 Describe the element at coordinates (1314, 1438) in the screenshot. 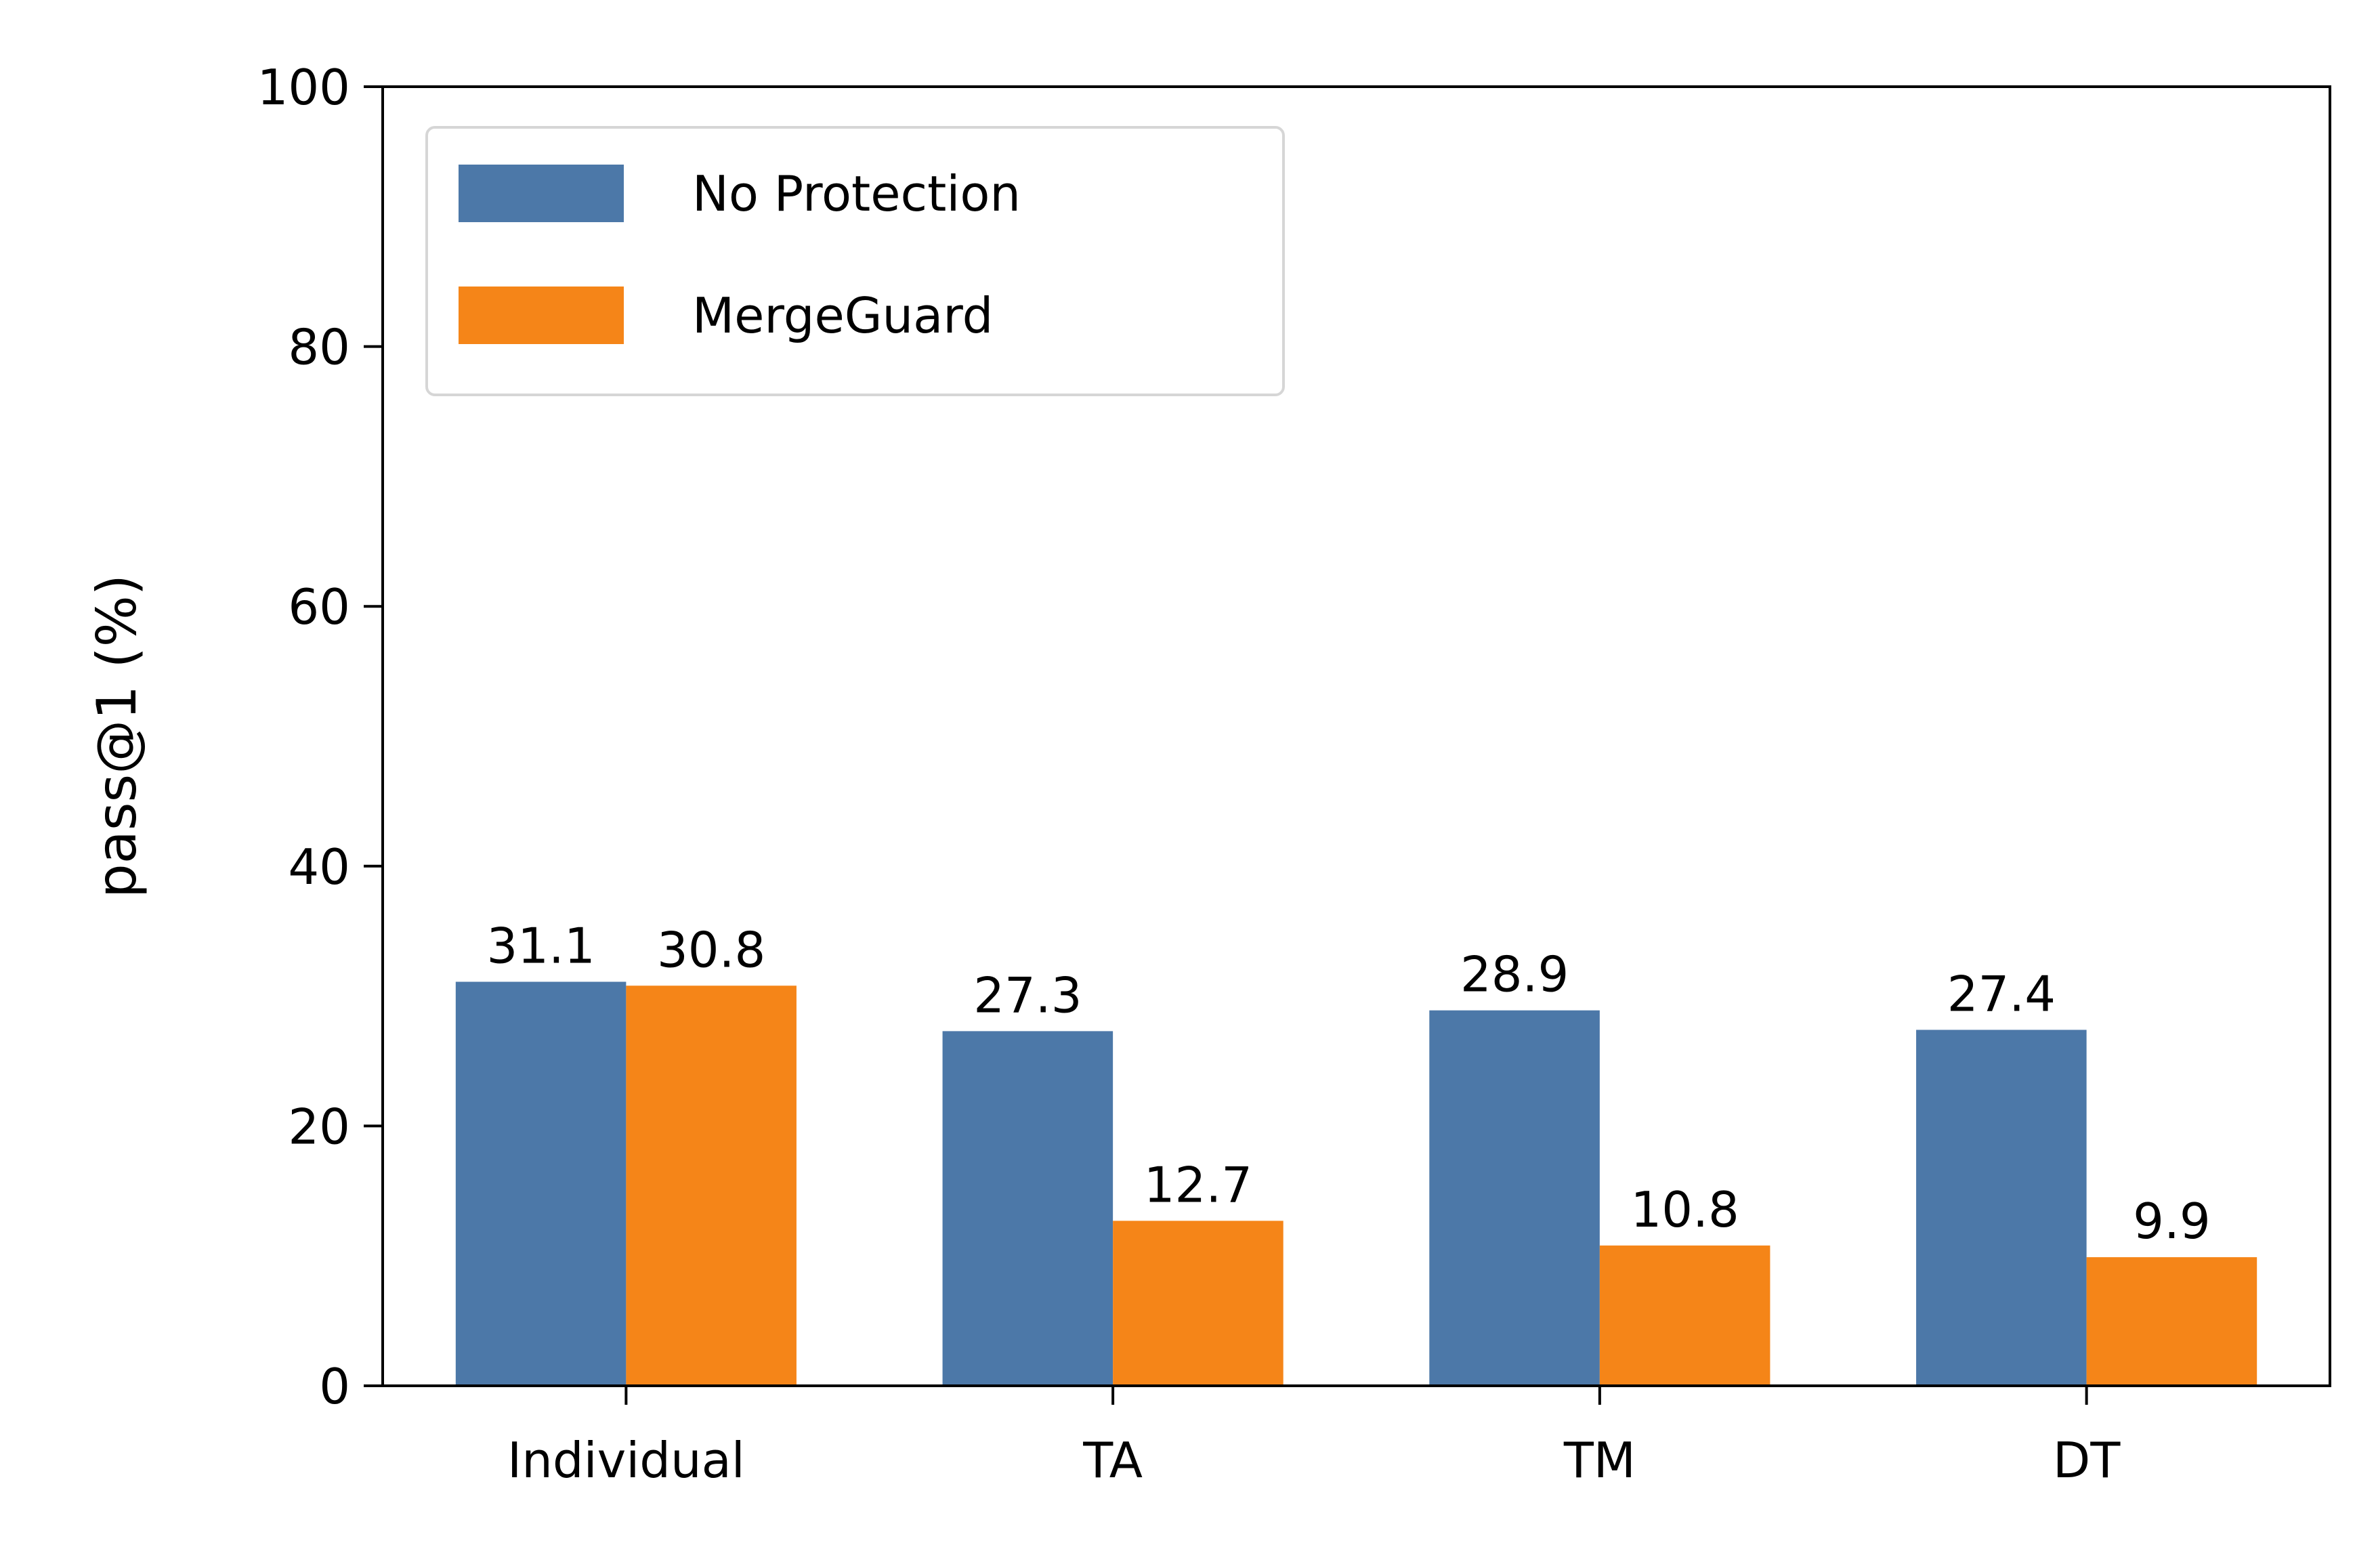

I see `x-axis: Individual TA TM DT` at that location.